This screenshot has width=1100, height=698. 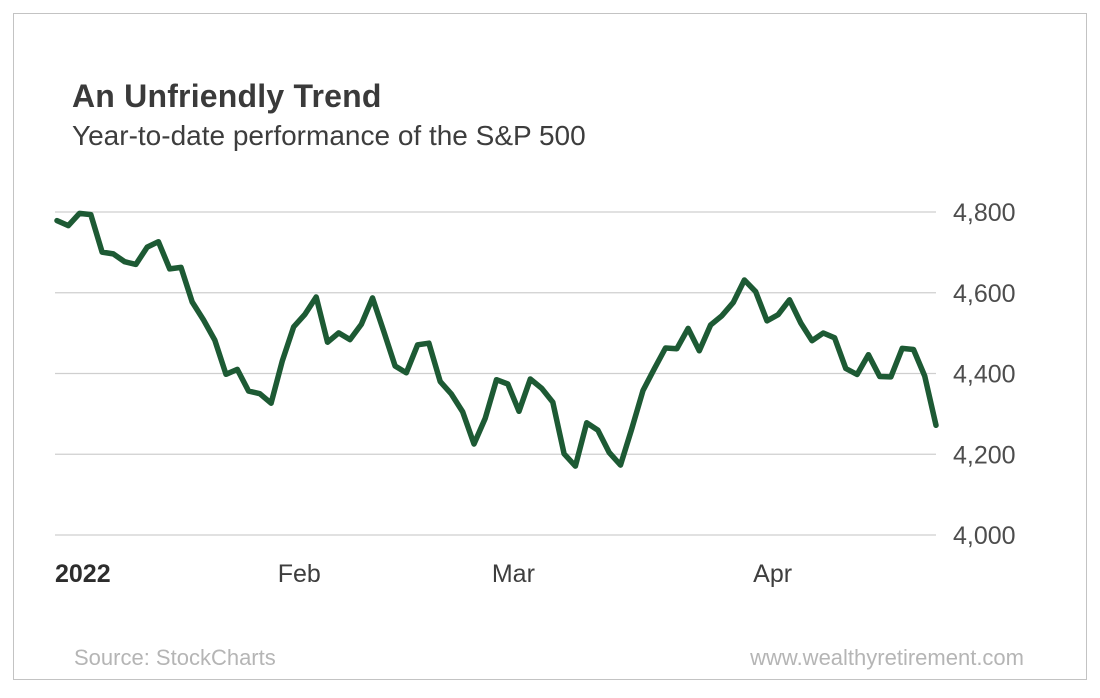 What do you see at coordinates (887, 657) in the screenshot?
I see `website-credit: www.wealthyretirement.com` at bounding box center [887, 657].